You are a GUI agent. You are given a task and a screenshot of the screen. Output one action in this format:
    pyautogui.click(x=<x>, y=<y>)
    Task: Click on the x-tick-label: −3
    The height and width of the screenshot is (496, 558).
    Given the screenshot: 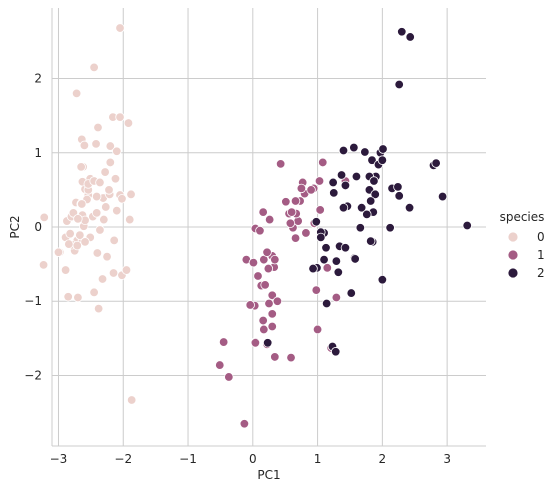 What is the action you would take?
    pyautogui.click(x=59, y=459)
    